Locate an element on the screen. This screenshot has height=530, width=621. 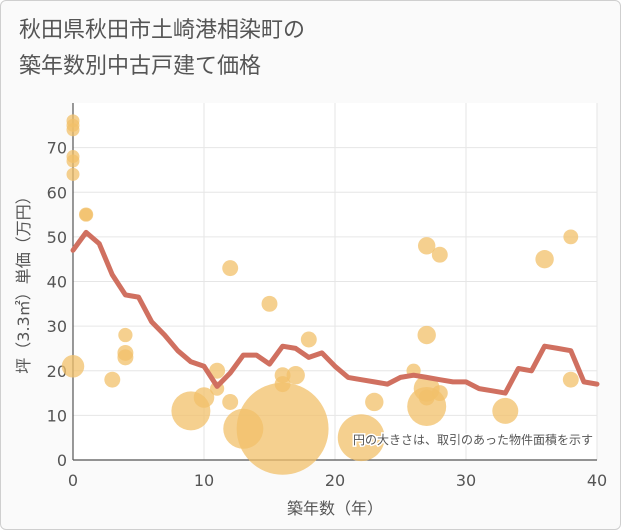
x-axis-label: 築年数（年） is located at coordinates (335, 508).